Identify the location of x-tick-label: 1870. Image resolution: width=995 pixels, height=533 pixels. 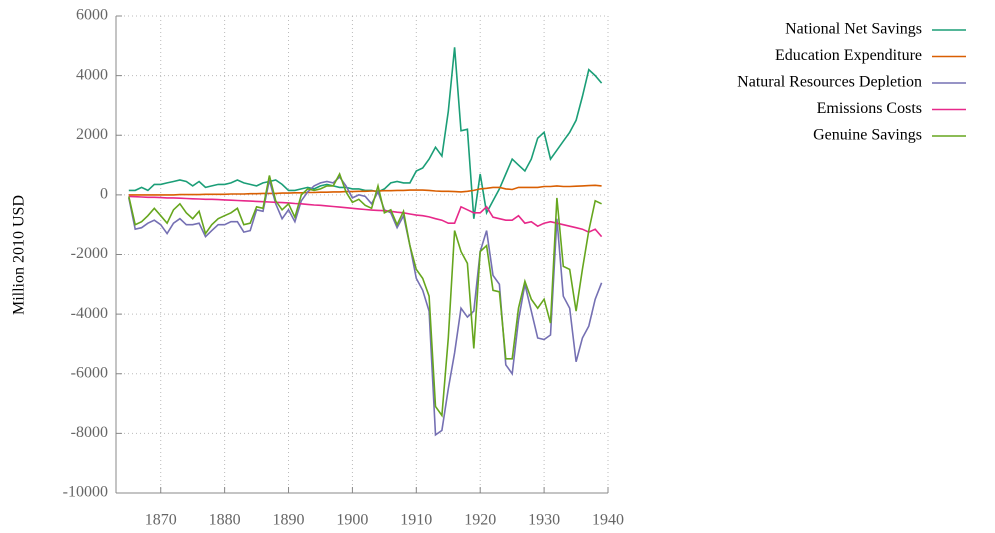
(161, 520).